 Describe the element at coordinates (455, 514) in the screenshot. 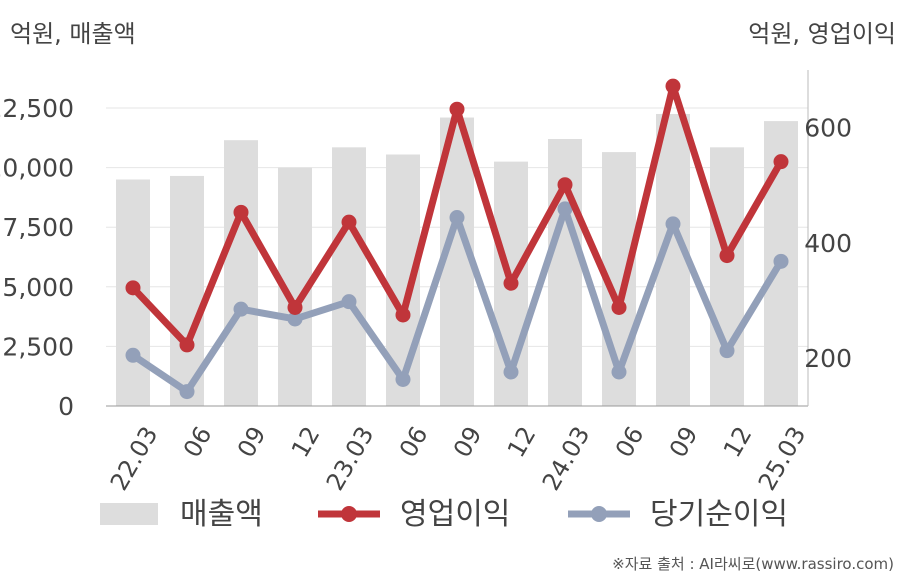

I see `legend-label-operating-profit: 영업이익` at that location.